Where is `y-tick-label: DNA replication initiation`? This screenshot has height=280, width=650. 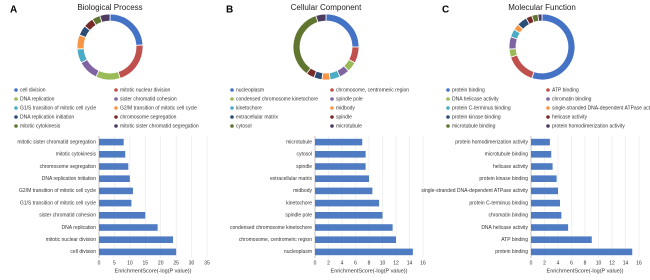
y-tick-label: DNA replication initiation is located at coordinates (69, 179).